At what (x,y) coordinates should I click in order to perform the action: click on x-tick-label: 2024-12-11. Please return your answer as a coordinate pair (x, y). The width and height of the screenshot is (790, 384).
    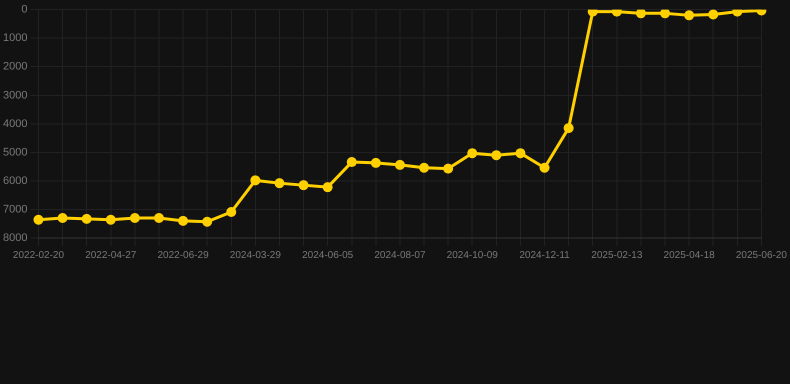
    Looking at the image, I should click on (544, 255).